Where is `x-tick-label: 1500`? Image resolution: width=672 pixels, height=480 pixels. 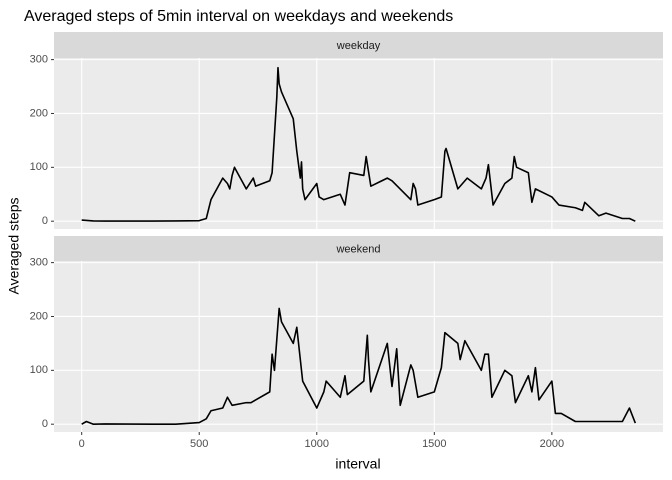 x-tick-label: 1500 is located at coordinates (434, 444).